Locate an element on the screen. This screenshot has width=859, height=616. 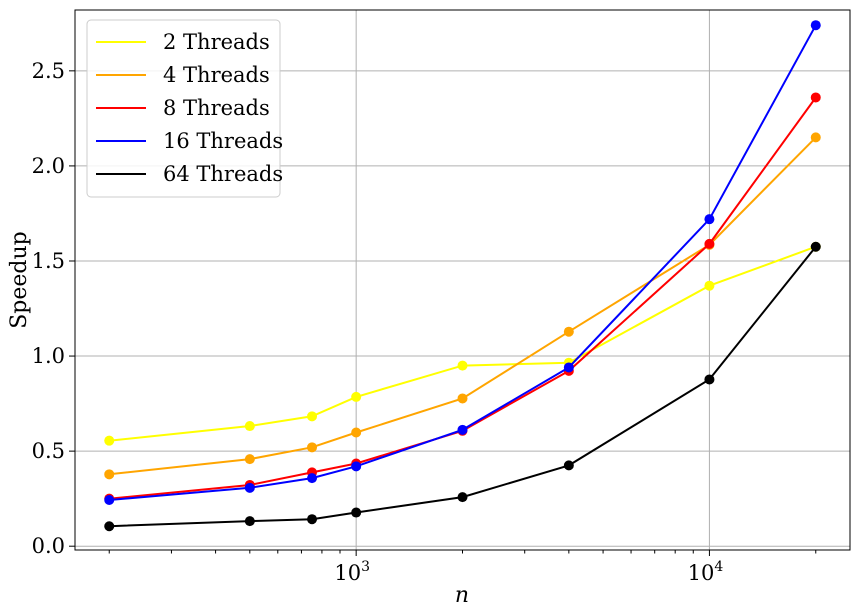
x-tick-label-exponent: 4 is located at coordinates (718, 567).